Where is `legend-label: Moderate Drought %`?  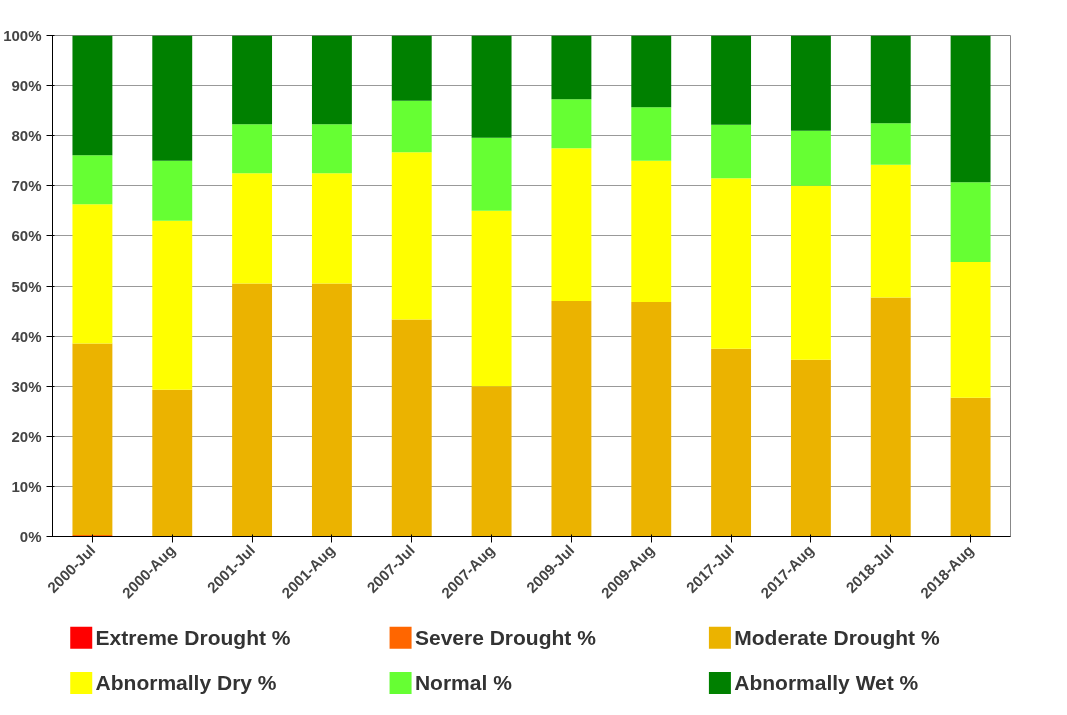 legend-label: Moderate Drought % is located at coordinates (837, 638).